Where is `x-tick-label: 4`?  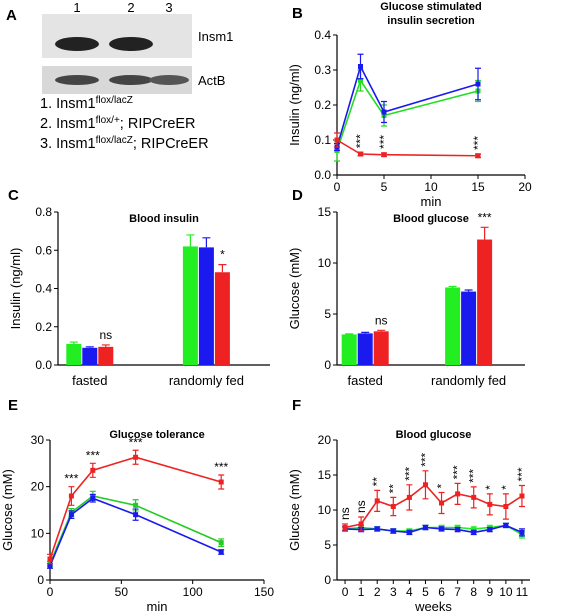 x-tick-label: 4 is located at coordinates (409, 592).